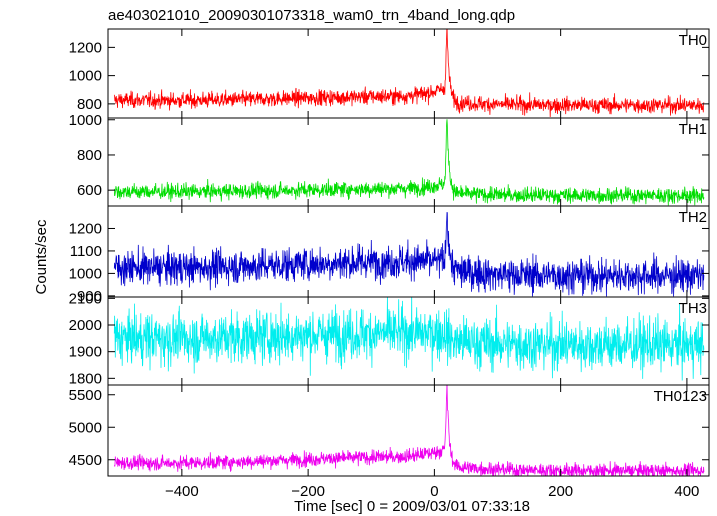  Describe the element at coordinates (693, 129) in the screenshot. I see `panel-label: TH1` at that location.